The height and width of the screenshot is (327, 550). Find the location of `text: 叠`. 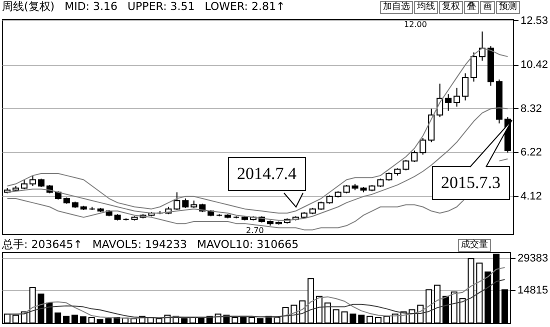

text: 叠 is located at coordinates (471, 7).